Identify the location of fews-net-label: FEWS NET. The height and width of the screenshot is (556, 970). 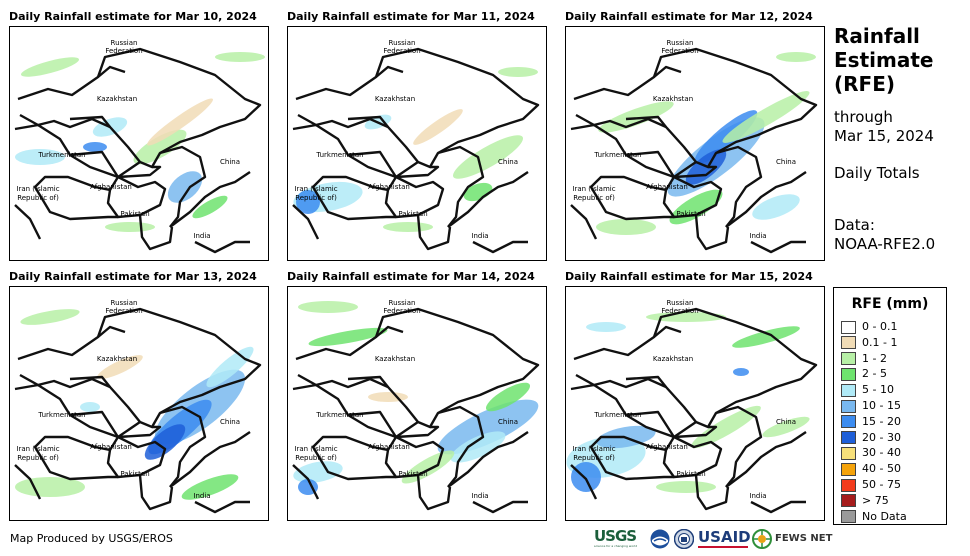
(804, 538).